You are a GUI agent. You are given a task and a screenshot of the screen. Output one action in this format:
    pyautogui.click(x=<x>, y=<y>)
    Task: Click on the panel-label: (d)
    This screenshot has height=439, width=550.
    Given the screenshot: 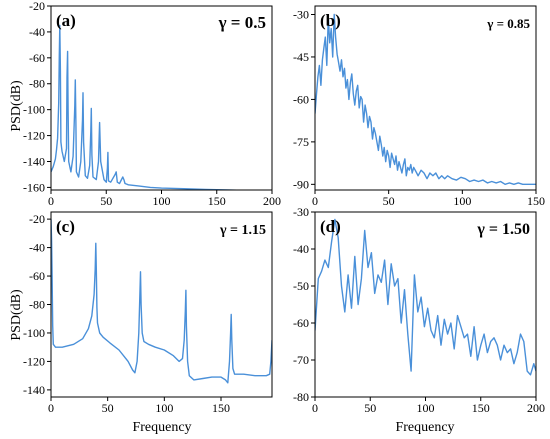 What is the action you would take?
    pyautogui.click(x=330, y=226)
    